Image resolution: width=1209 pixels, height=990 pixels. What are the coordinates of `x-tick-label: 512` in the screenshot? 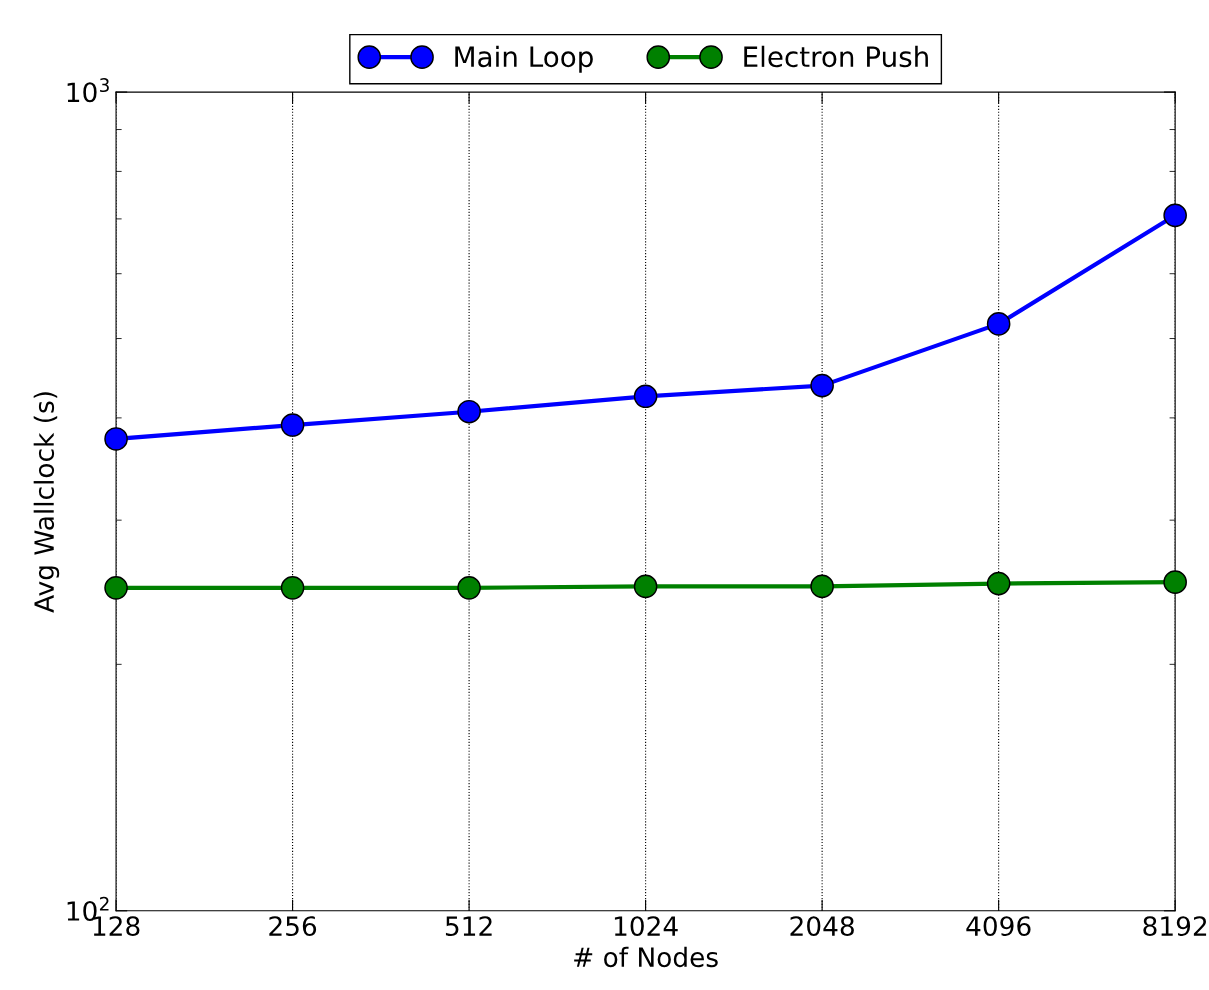 It's located at (468, 926).